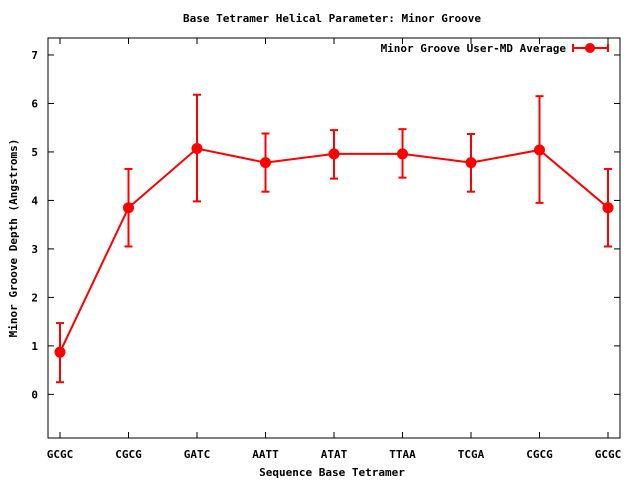 The height and width of the screenshot is (480, 640). I want to click on x-axis-label: Sequence Base Tetramer, so click(332, 472).